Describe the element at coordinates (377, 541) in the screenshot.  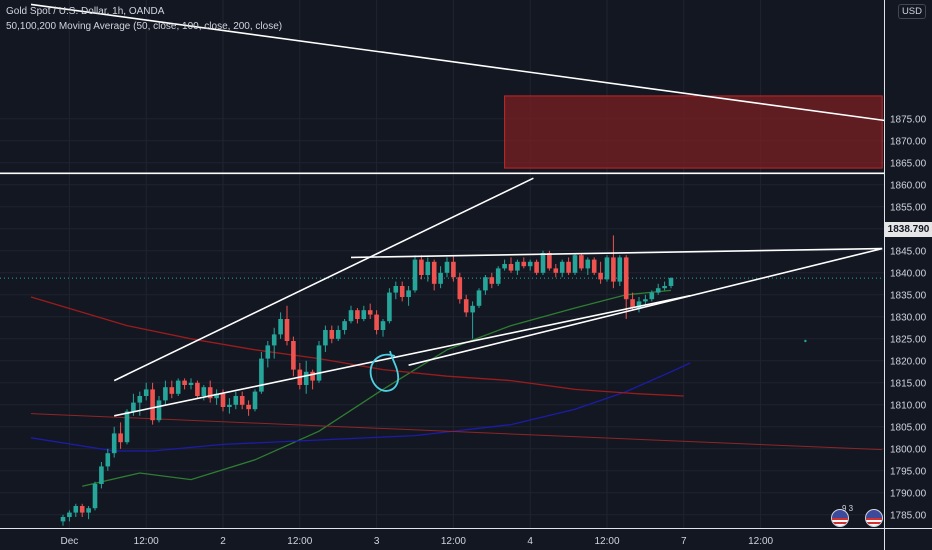
I see `time-tick-label: 3` at that location.